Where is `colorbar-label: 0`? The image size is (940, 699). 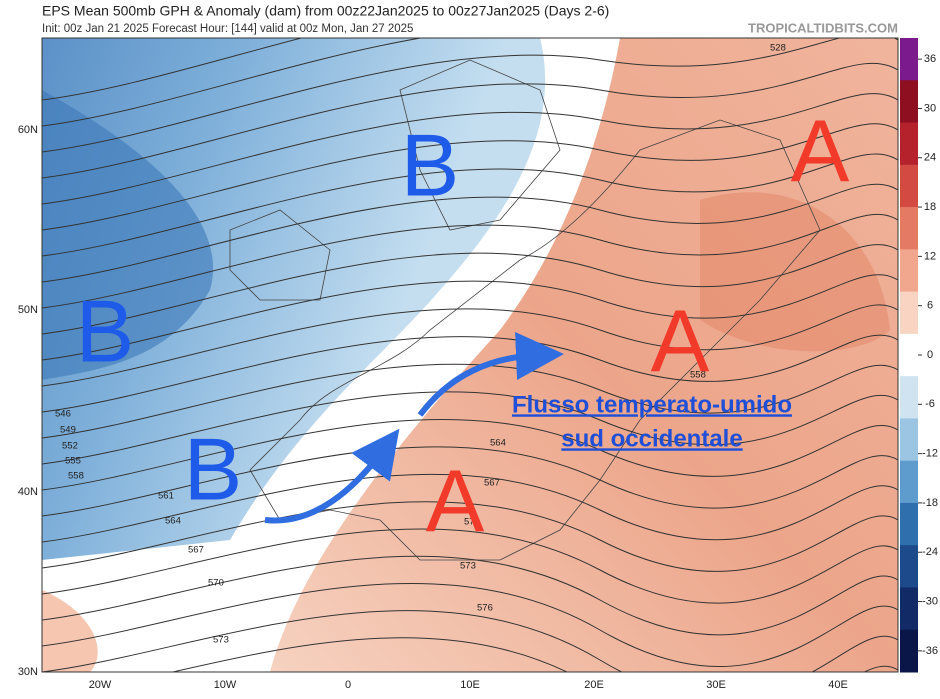
colorbar-label: 0 is located at coordinates (930, 355).